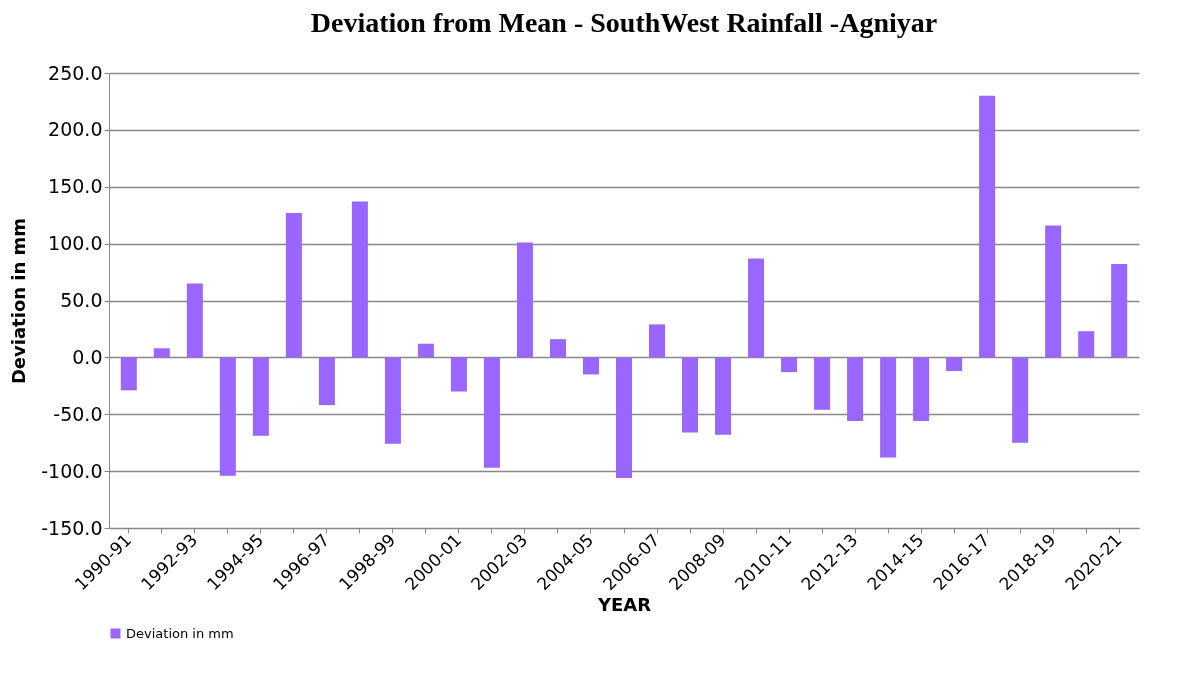 The image size is (1203, 694). Describe the element at coordinates (624, 22) in the screenshot. I see `chart-title: Deviation from Mean - SouthWest Rainfall -Agniyar` at that location.